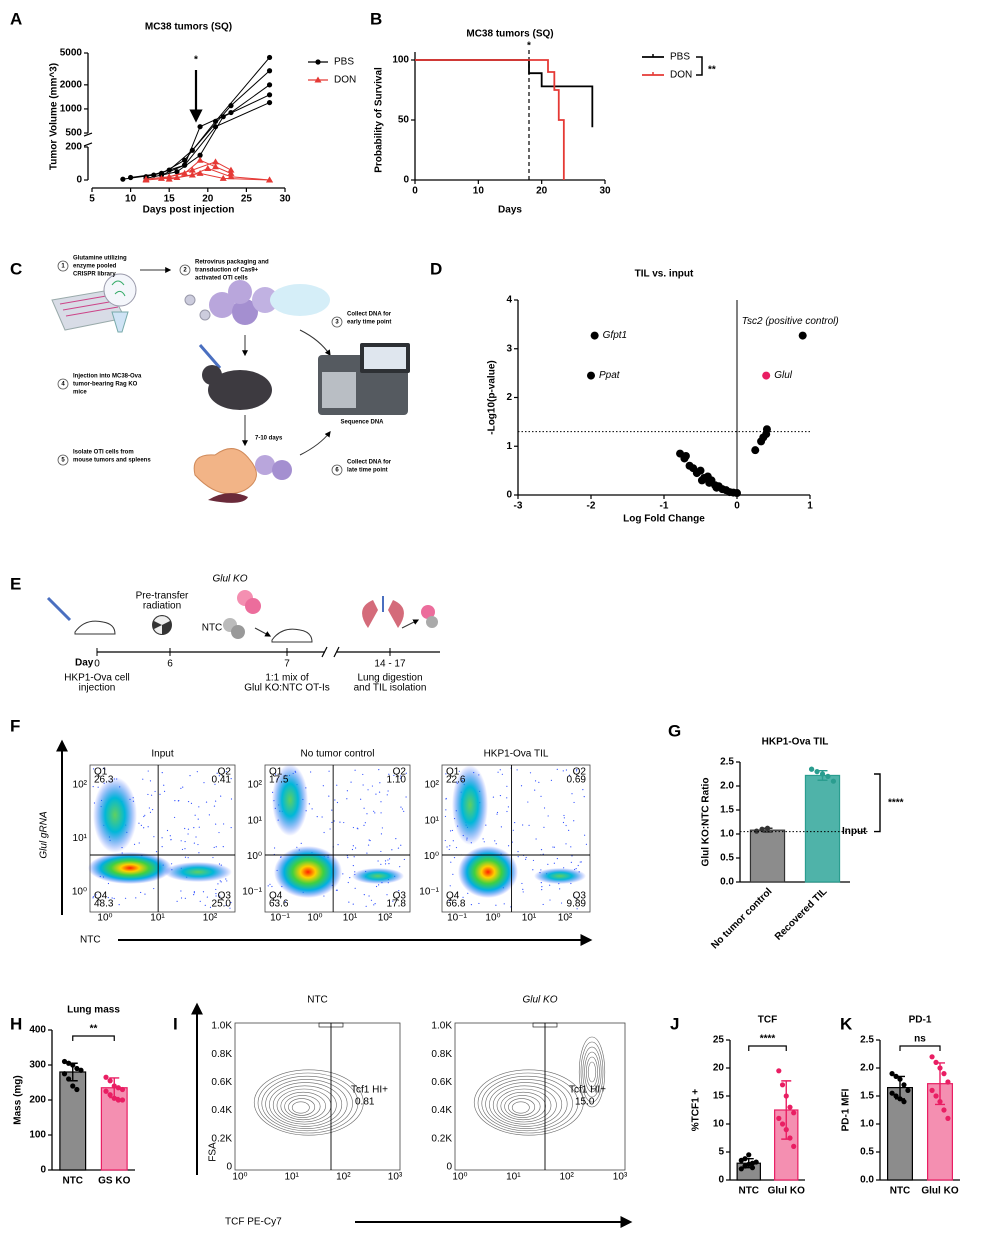  I want to click on flow-y-tick: 10², so click(80, 785).